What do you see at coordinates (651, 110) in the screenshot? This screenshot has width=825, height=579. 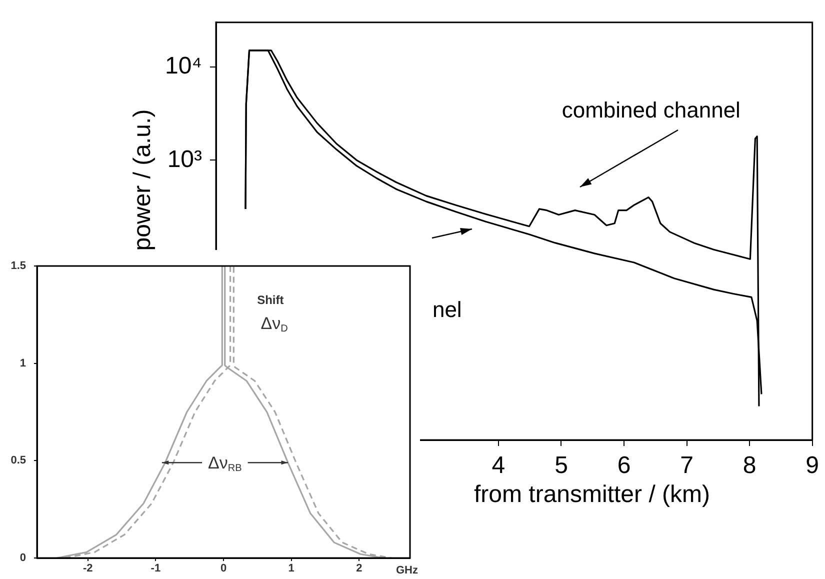 I see `annotation: combined channel` at bounding box center [651, 110].